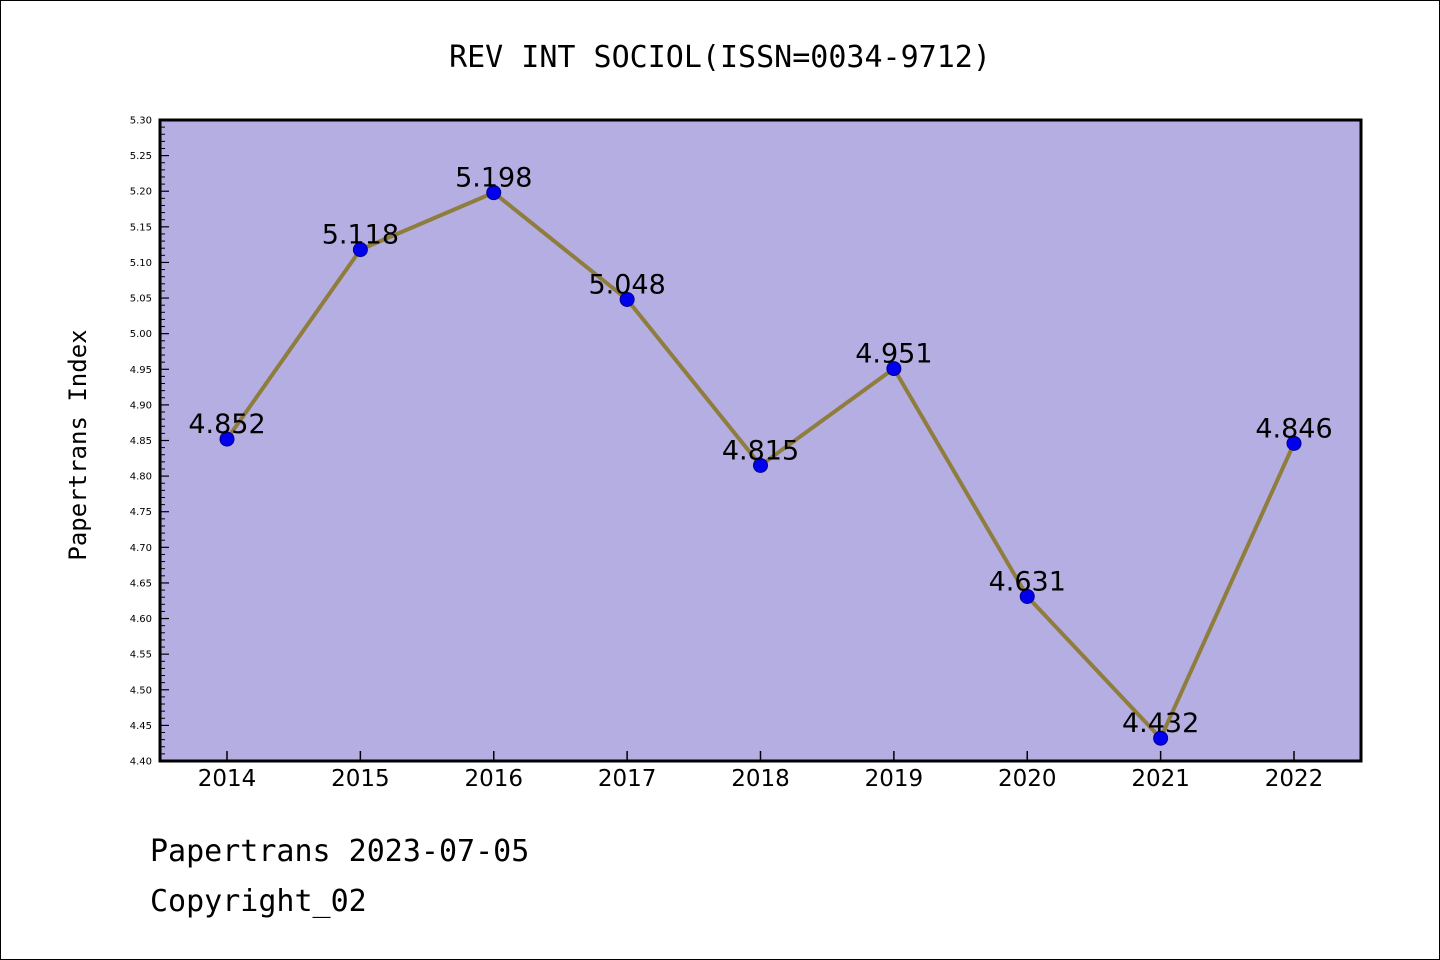 The height and width of the screenshot is (960, 1440). What do you see at coordinates (1294, 779) in the screenshot?
I see `x-tick-label: 2022` at bounding box center [1294, 779].